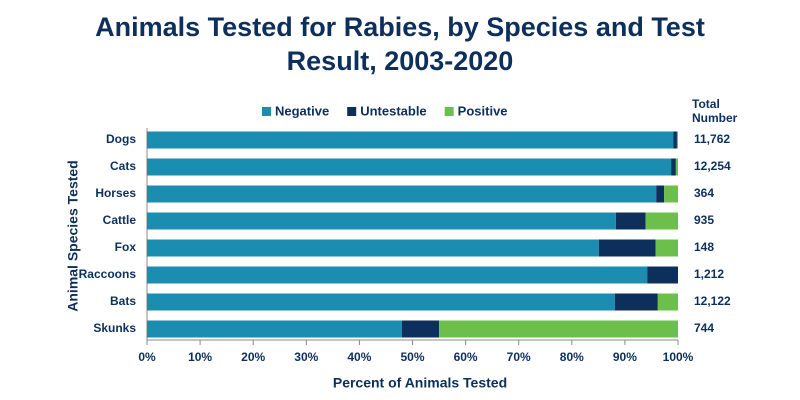  Describe the element at coordinates (625, 357) in the screenshot. I see `x-tick-label: 90%` at that location.